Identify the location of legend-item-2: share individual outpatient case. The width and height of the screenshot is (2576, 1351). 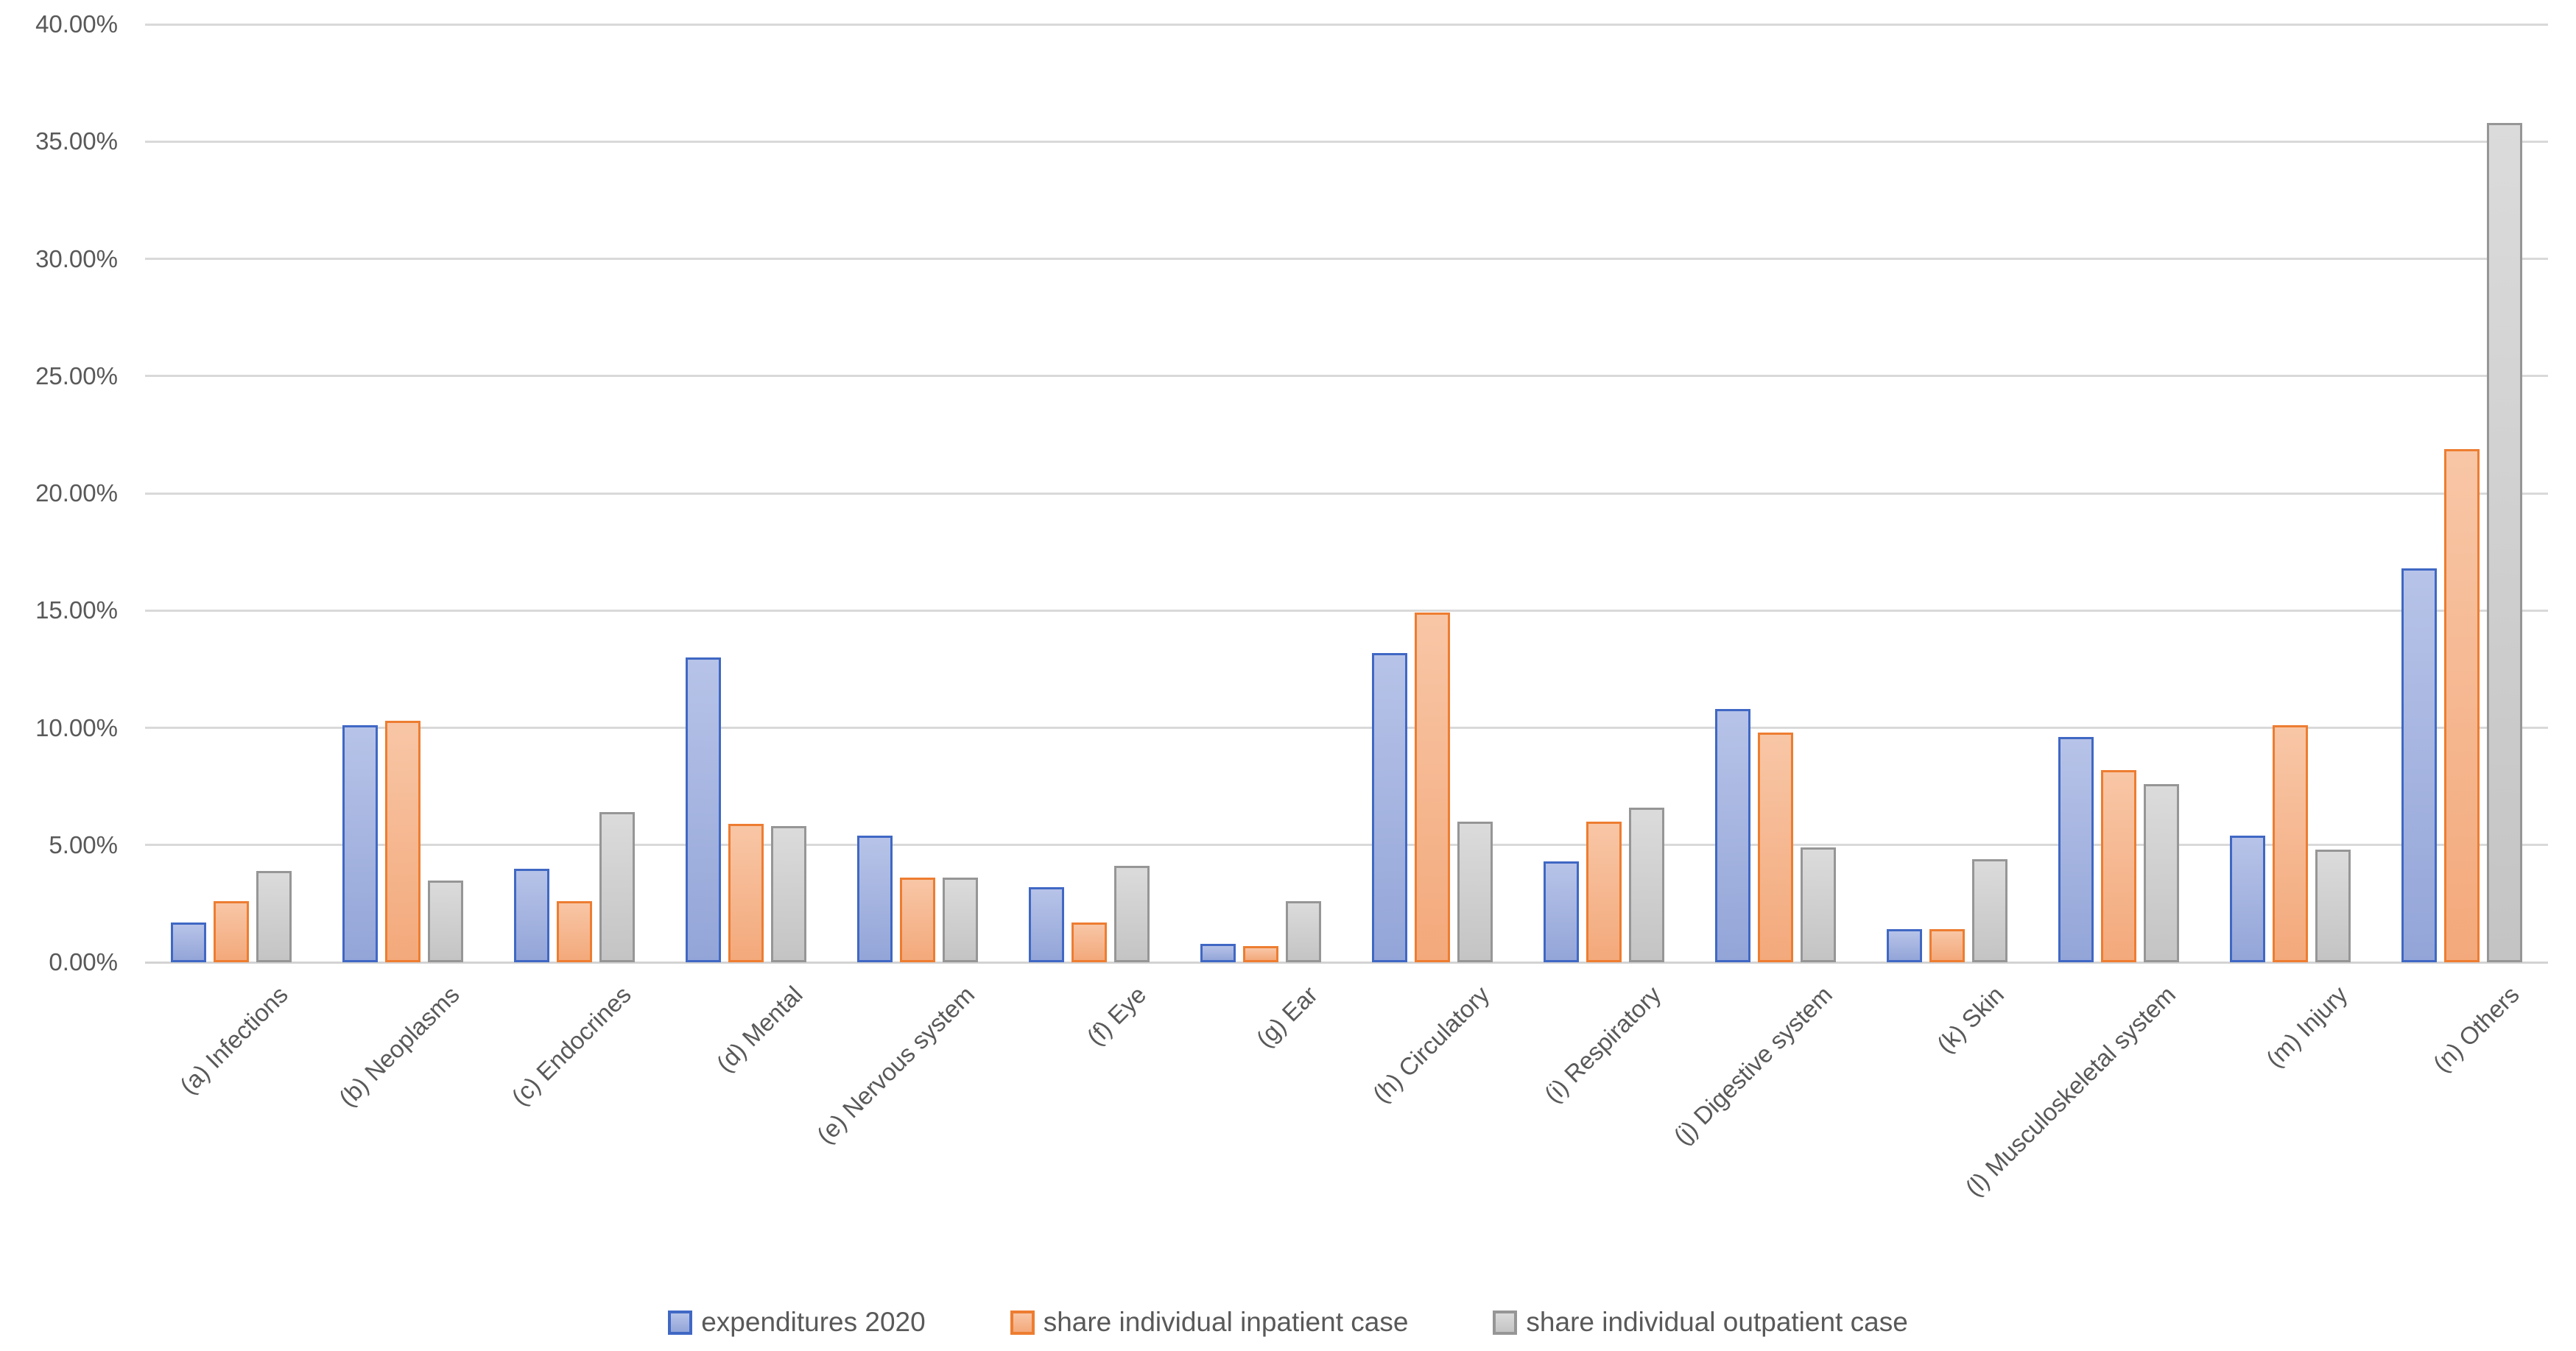
(1700, 1322).